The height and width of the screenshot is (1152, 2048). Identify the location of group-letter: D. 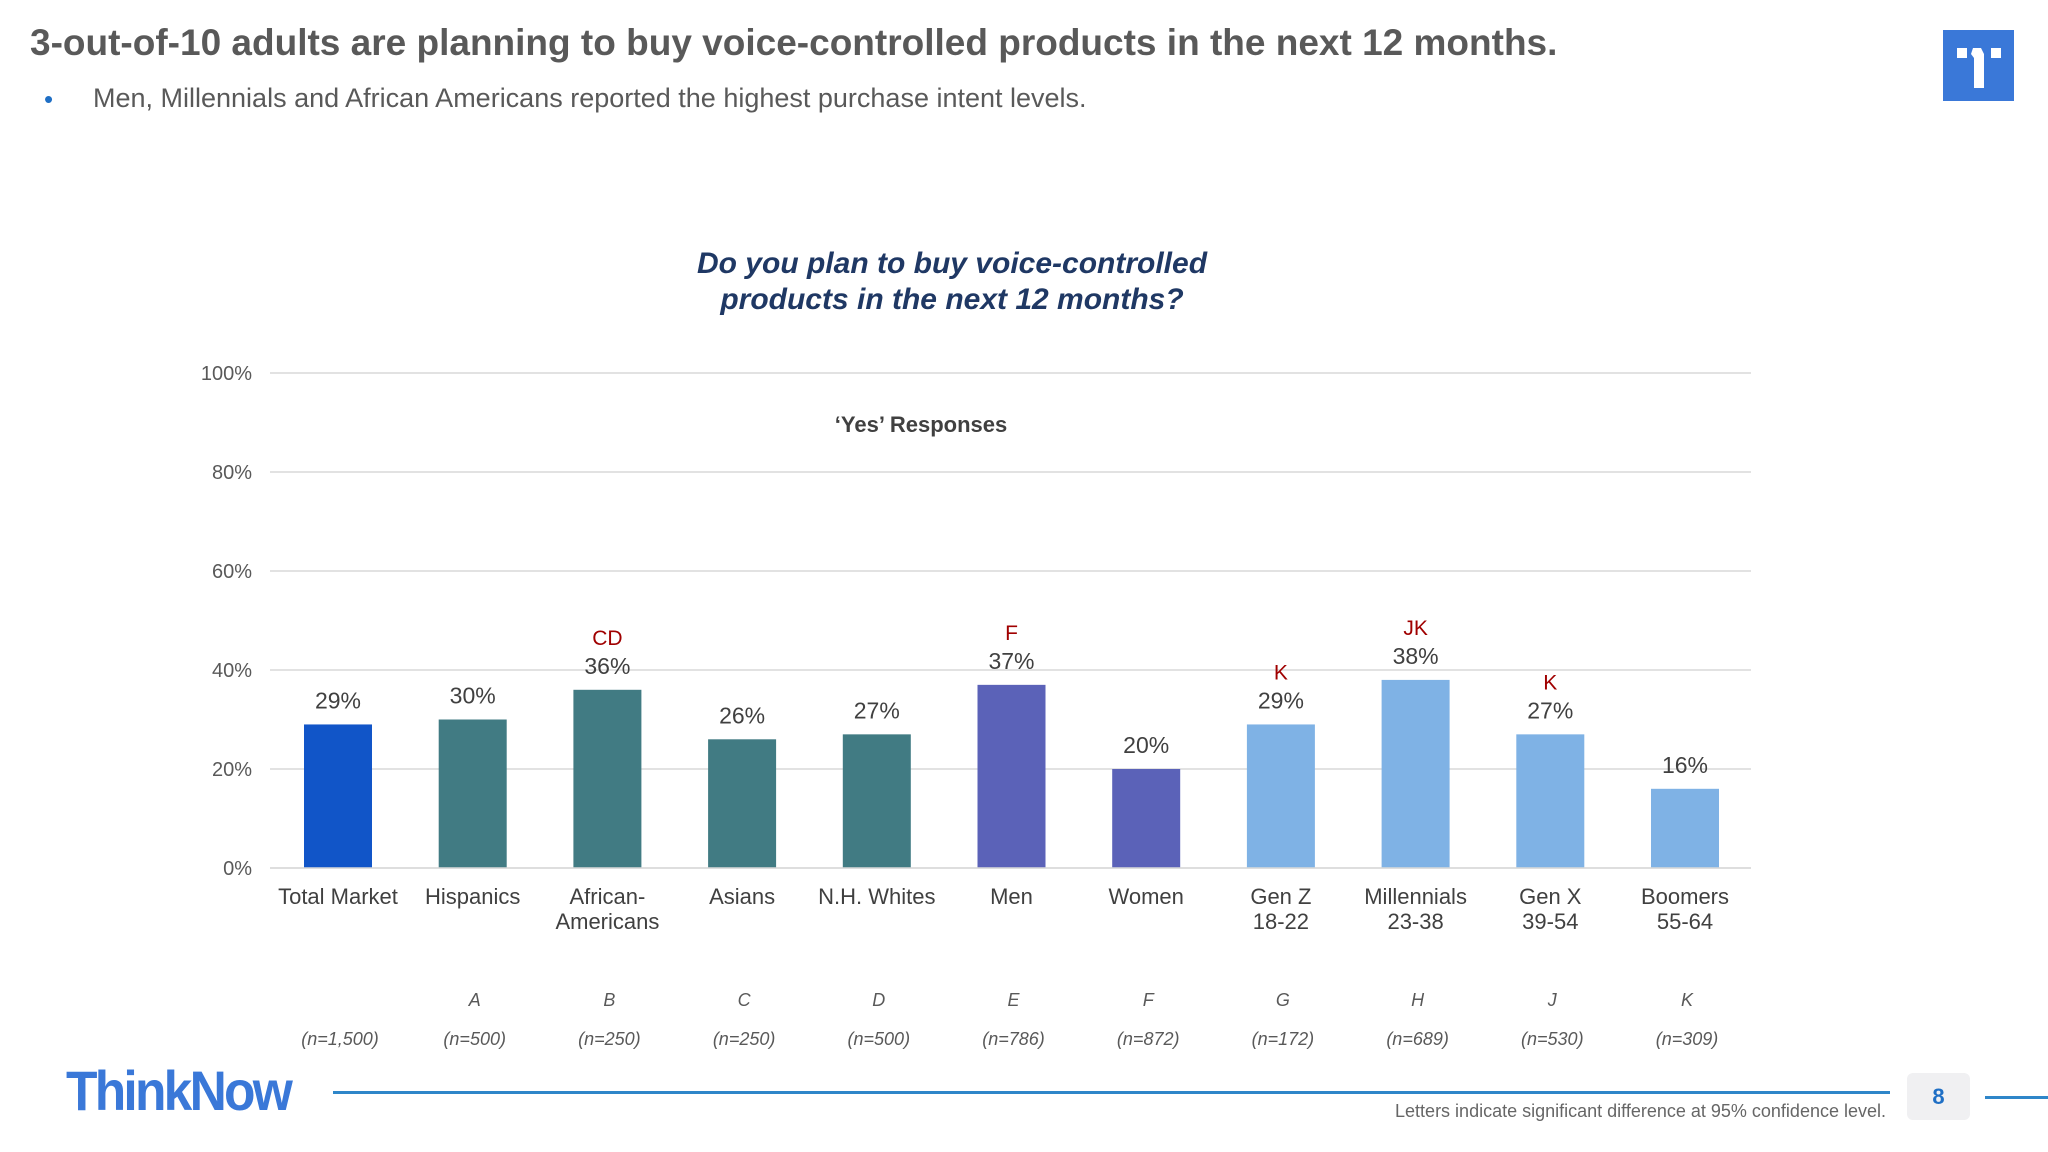
(878, 1000).